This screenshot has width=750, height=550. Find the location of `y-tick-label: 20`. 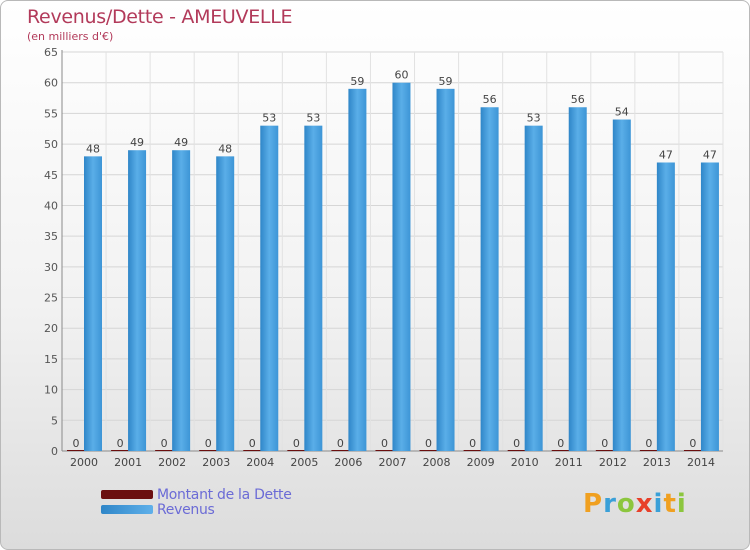

y-tick-label: 20 is located at coordinates (51, 328).